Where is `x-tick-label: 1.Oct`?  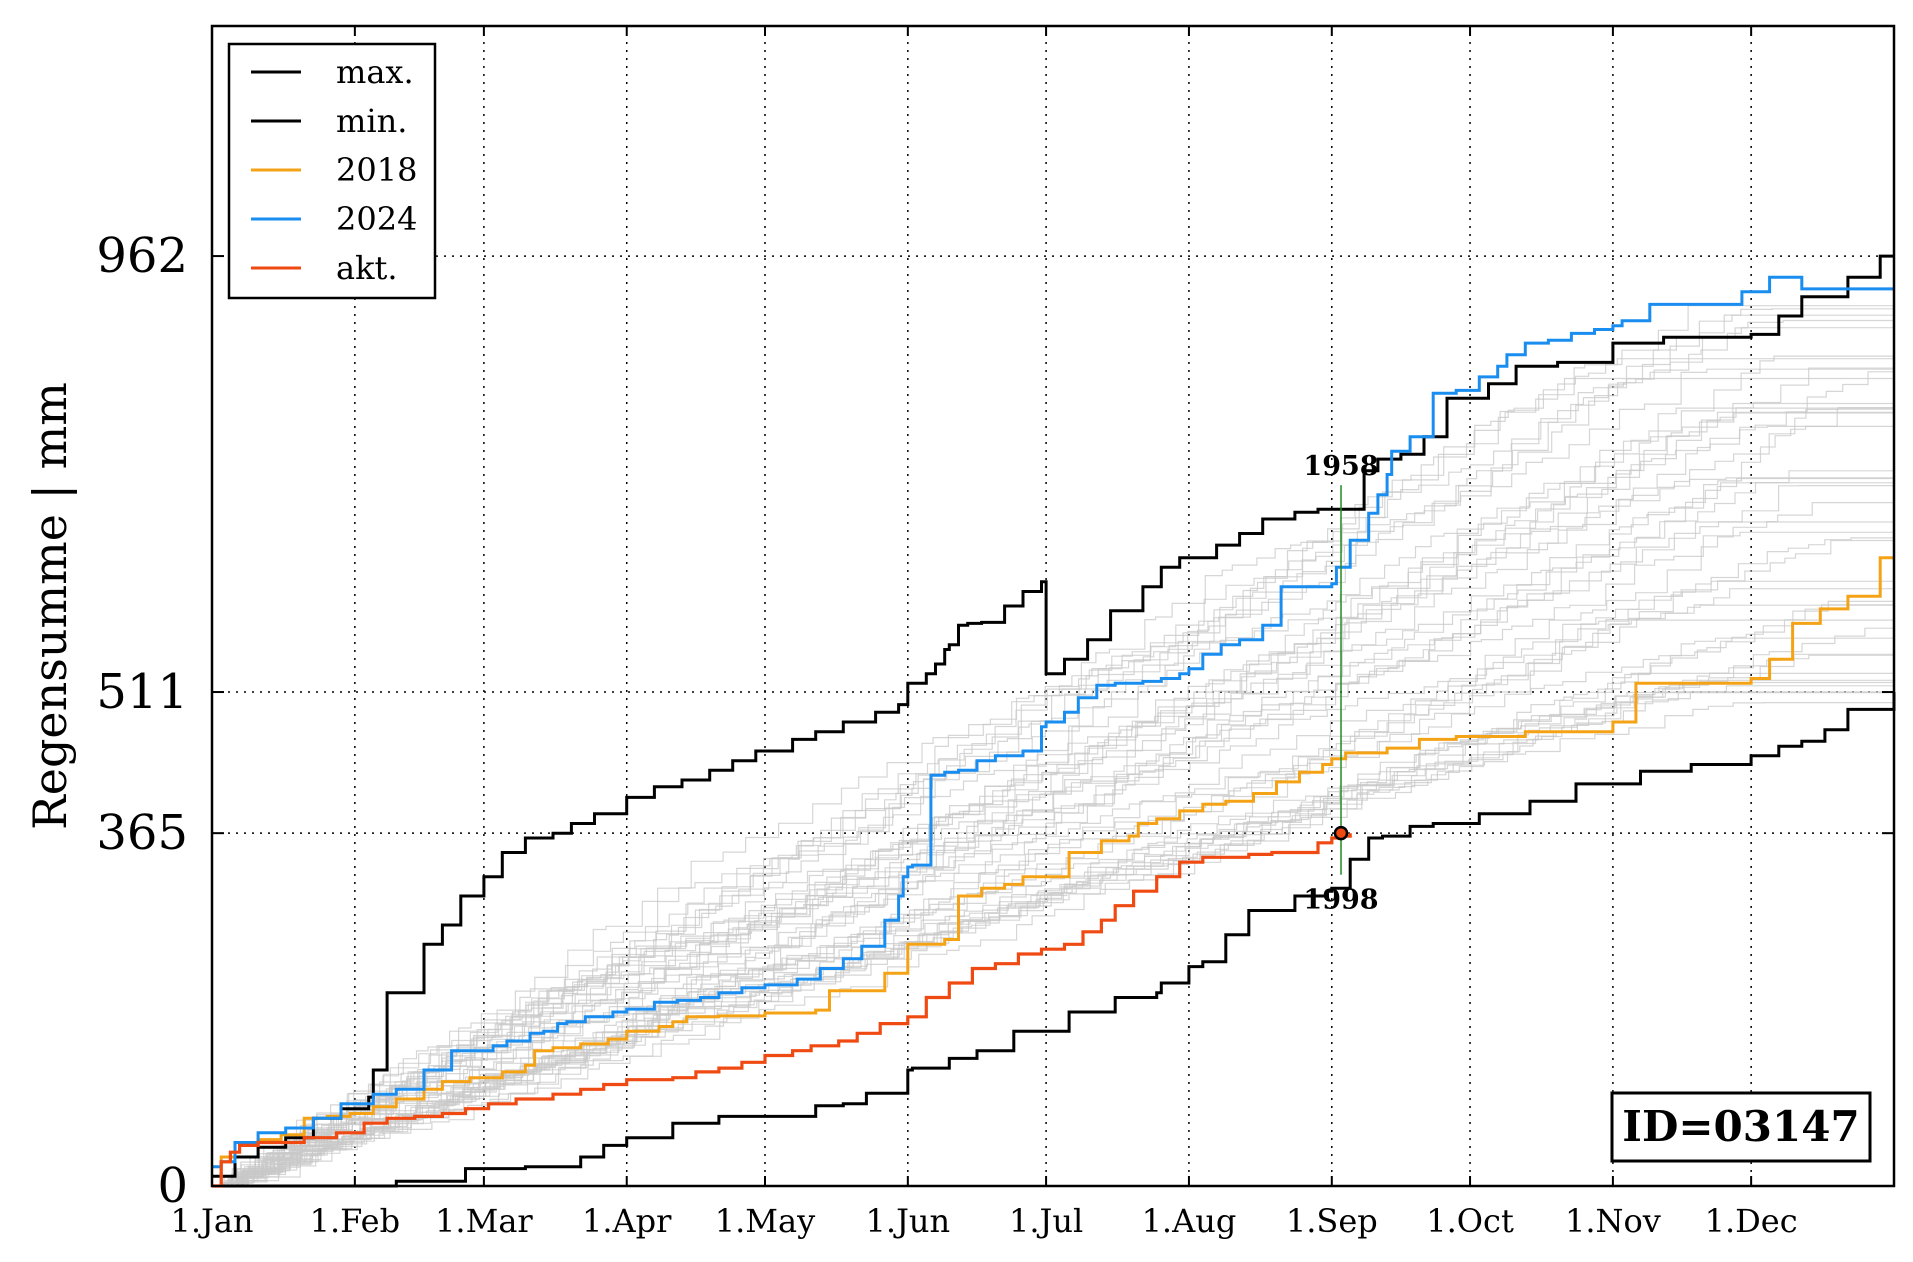
x-tick-label: 1.Oct is located at coordinates (1470, 1221).